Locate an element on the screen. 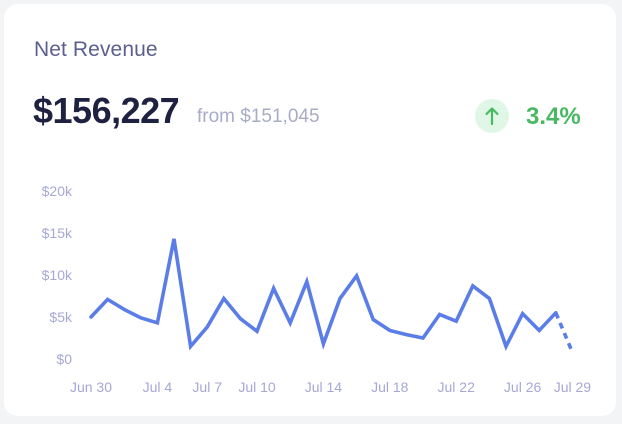 Image resolution: width=622 pixels, height=424 pixels. x-tick-label: Jul 10 is located at coordinates (257, 387).